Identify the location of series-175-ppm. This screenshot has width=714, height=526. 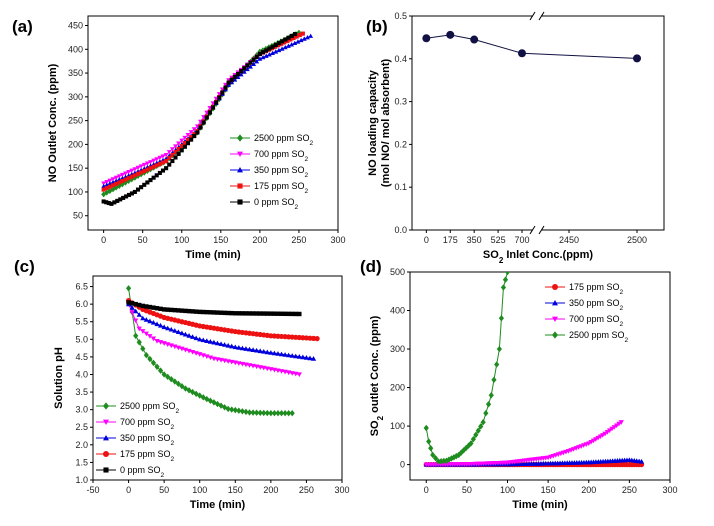
(222, 320).